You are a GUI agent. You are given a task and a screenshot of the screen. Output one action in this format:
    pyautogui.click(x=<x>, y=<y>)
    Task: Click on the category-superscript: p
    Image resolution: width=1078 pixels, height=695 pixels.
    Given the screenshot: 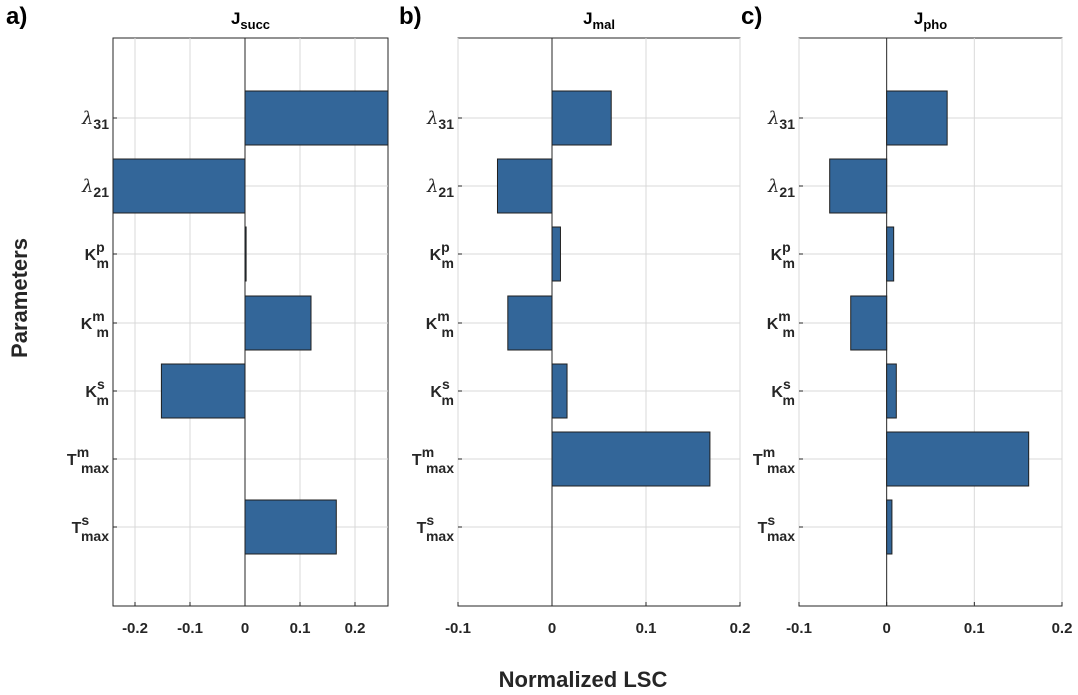 What is the action you would take?
    pyautogui.click(x=445, y=247)
    